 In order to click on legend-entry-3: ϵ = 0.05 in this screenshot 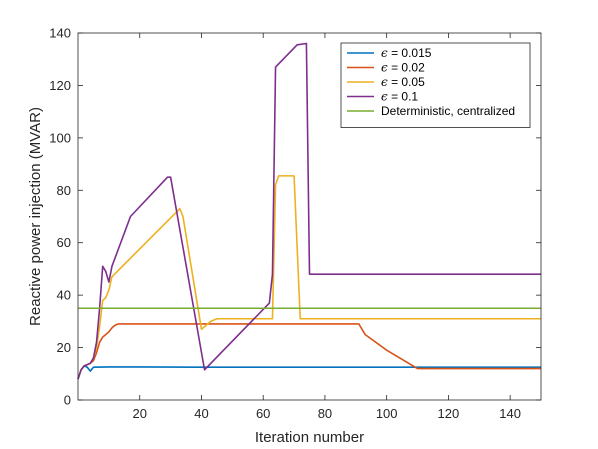, I will do `click(403, 82)`.